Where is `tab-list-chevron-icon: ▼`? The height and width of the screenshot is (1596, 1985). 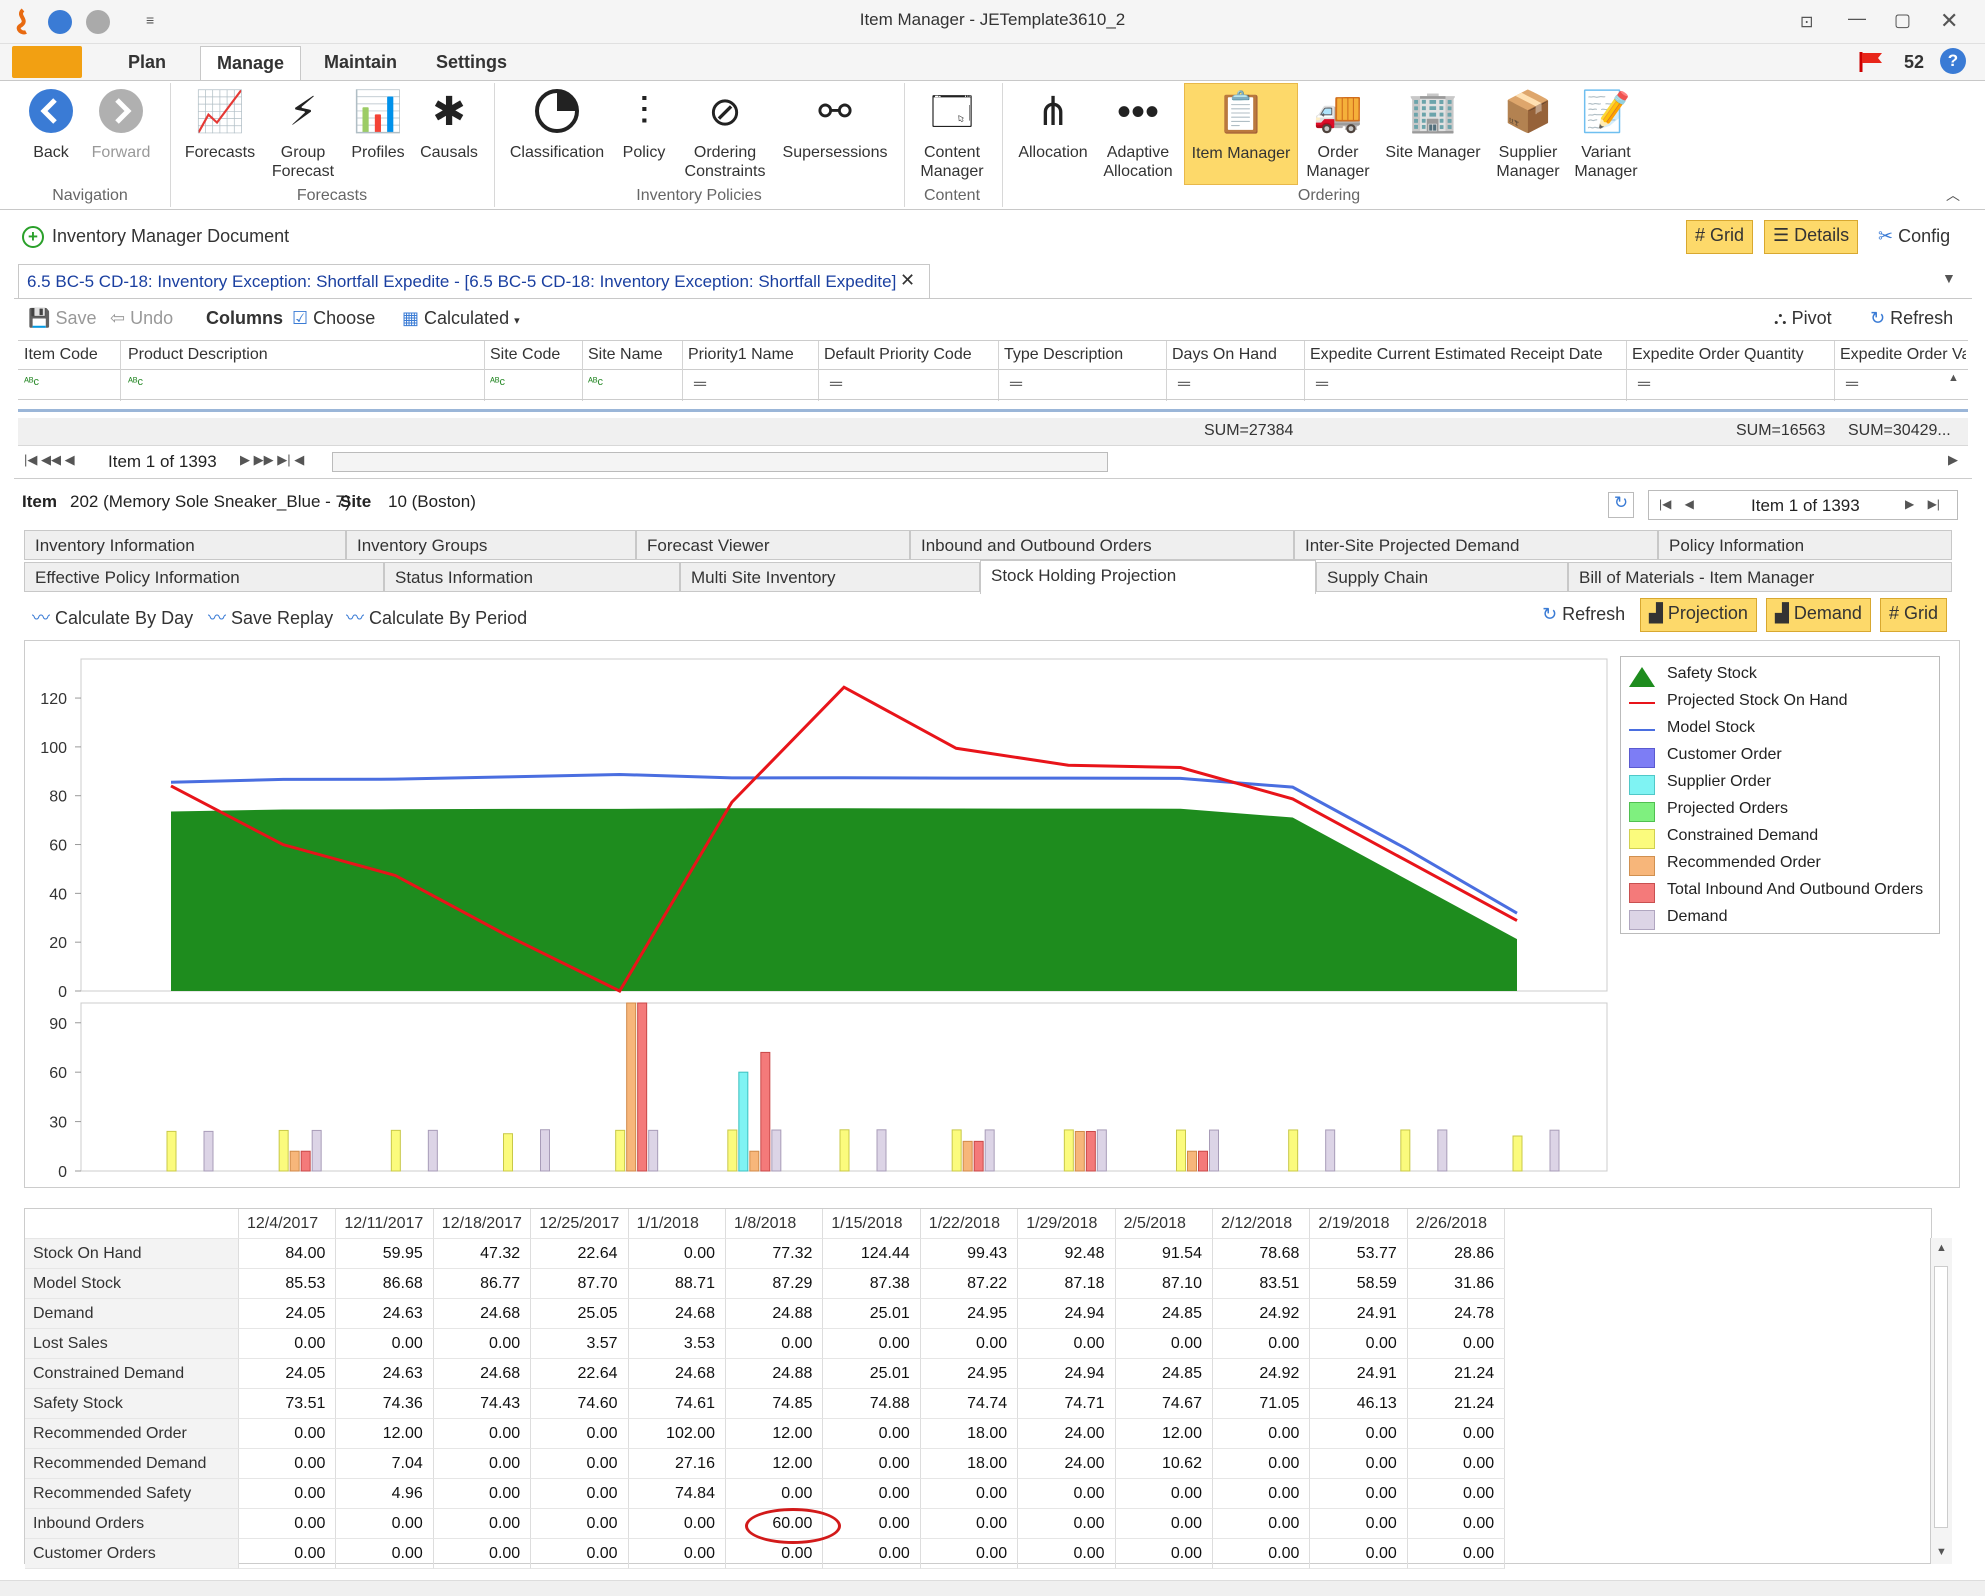 tab-list-chevron-icon: ▼ is located at coordinates (1949, 278).